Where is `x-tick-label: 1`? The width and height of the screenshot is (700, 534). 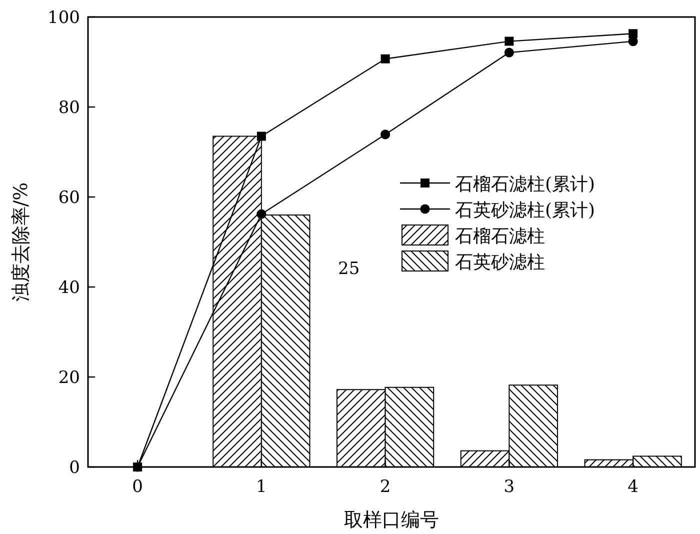
x-tick-label: 1 is located at coordinates (261, 487).